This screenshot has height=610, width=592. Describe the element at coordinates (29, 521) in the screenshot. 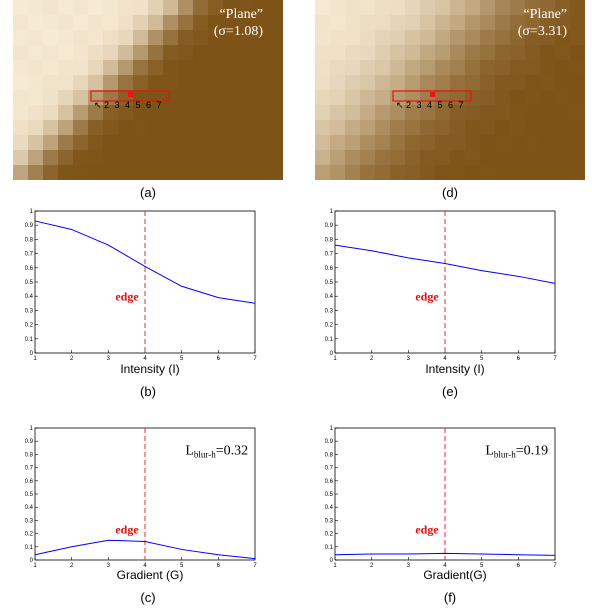

I see `chart-c-ytick-label: 0.3` at that location.